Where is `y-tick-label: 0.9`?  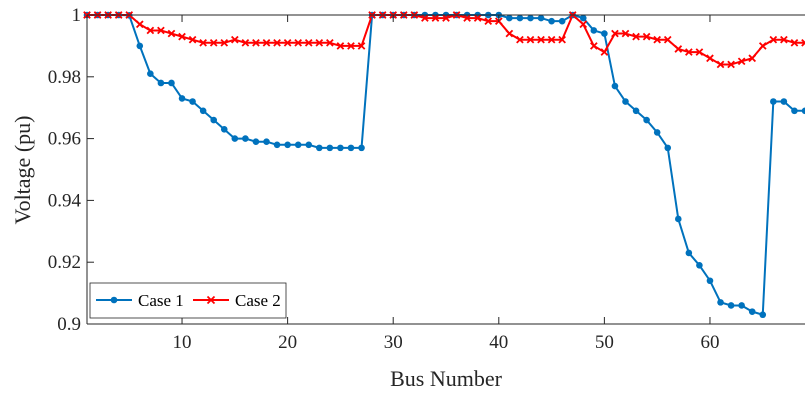 y-tick-label: 0.9 is located at coordinates (69, 324).